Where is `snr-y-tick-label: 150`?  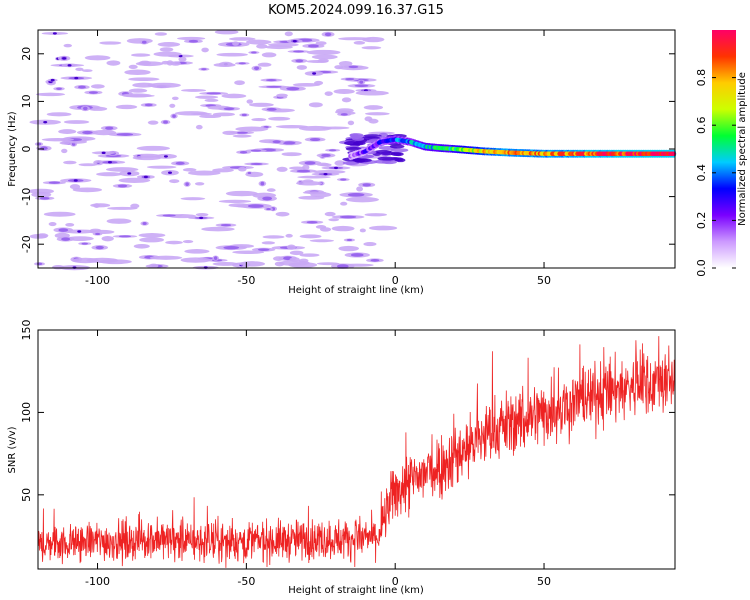 snr-y-tick-label: 150 is located at coordinates (26, 330).